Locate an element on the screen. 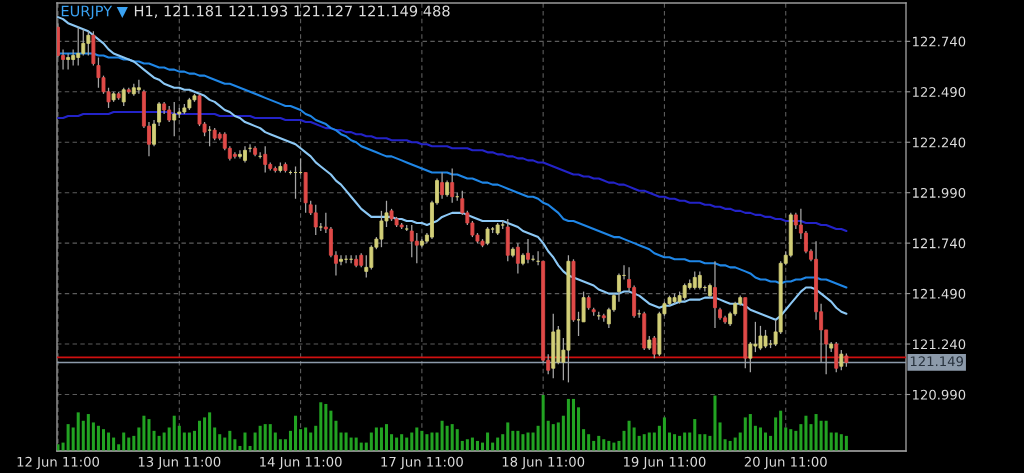 Image resolution: width=1024 pixels, height=473 pixels. ref-line-label: 121.149 is located at coordinates (937, 361).